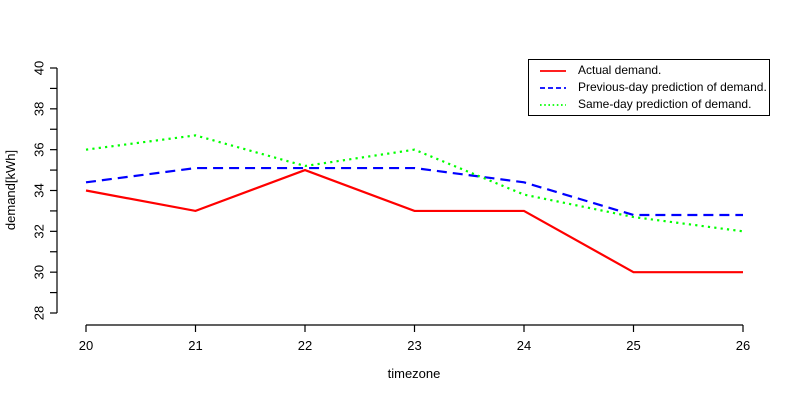 The width and height of the screenshot is (800, 400). Describe the element at coordinates (524, 345) in the screenshot. I see `x-tick-label: 24` at that location.